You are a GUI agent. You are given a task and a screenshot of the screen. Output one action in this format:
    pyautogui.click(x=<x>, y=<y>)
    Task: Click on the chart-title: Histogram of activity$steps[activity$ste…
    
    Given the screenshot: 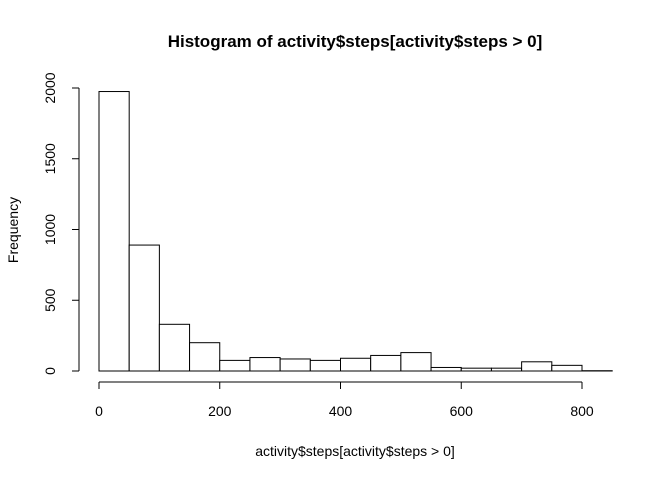 What is the action you would take?
    pyautogui.click(x=355, y=41)
    